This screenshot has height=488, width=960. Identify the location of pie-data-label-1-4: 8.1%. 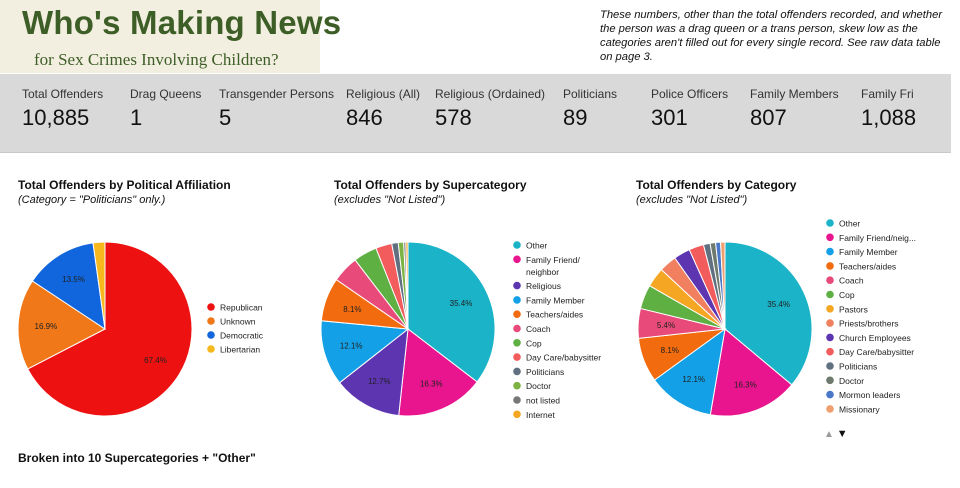
(352, 309).